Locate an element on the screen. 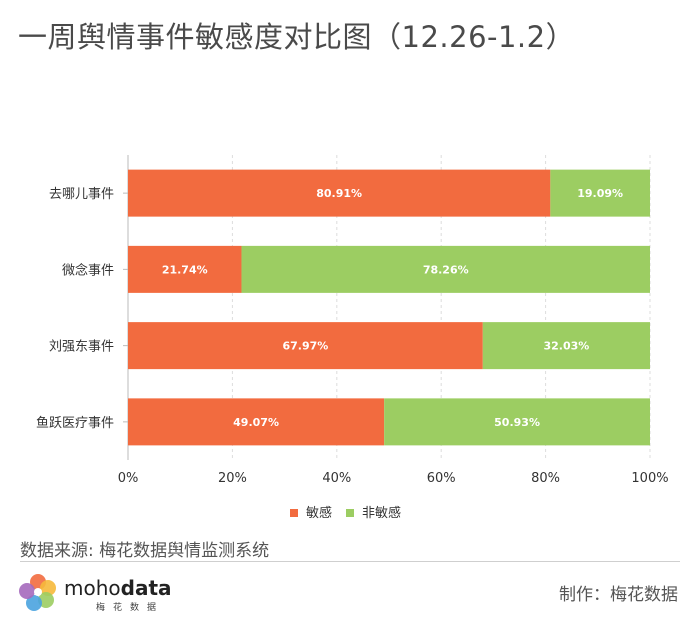 This screenshot has width=700, height=624. legend-label: 非敏感 is located at coordinates (381, 513).